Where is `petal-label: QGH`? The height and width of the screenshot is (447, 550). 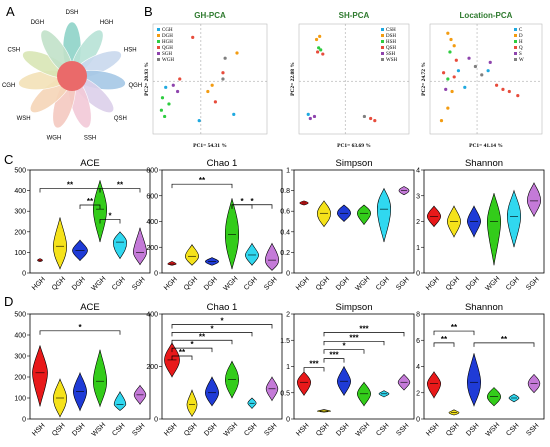 petal-label: QGH is located at coordinates (136, 86).